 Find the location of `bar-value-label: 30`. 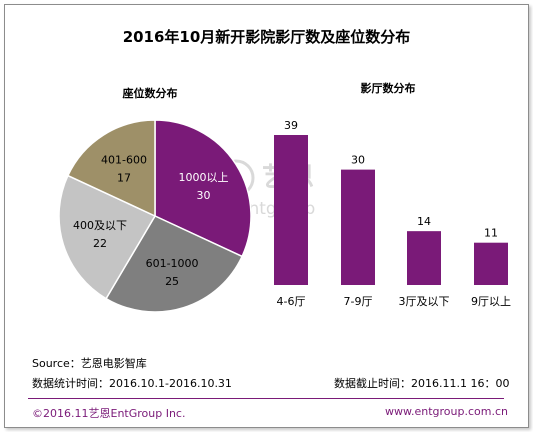

bar-value-label: 30 is located at coordinates (358, 160).